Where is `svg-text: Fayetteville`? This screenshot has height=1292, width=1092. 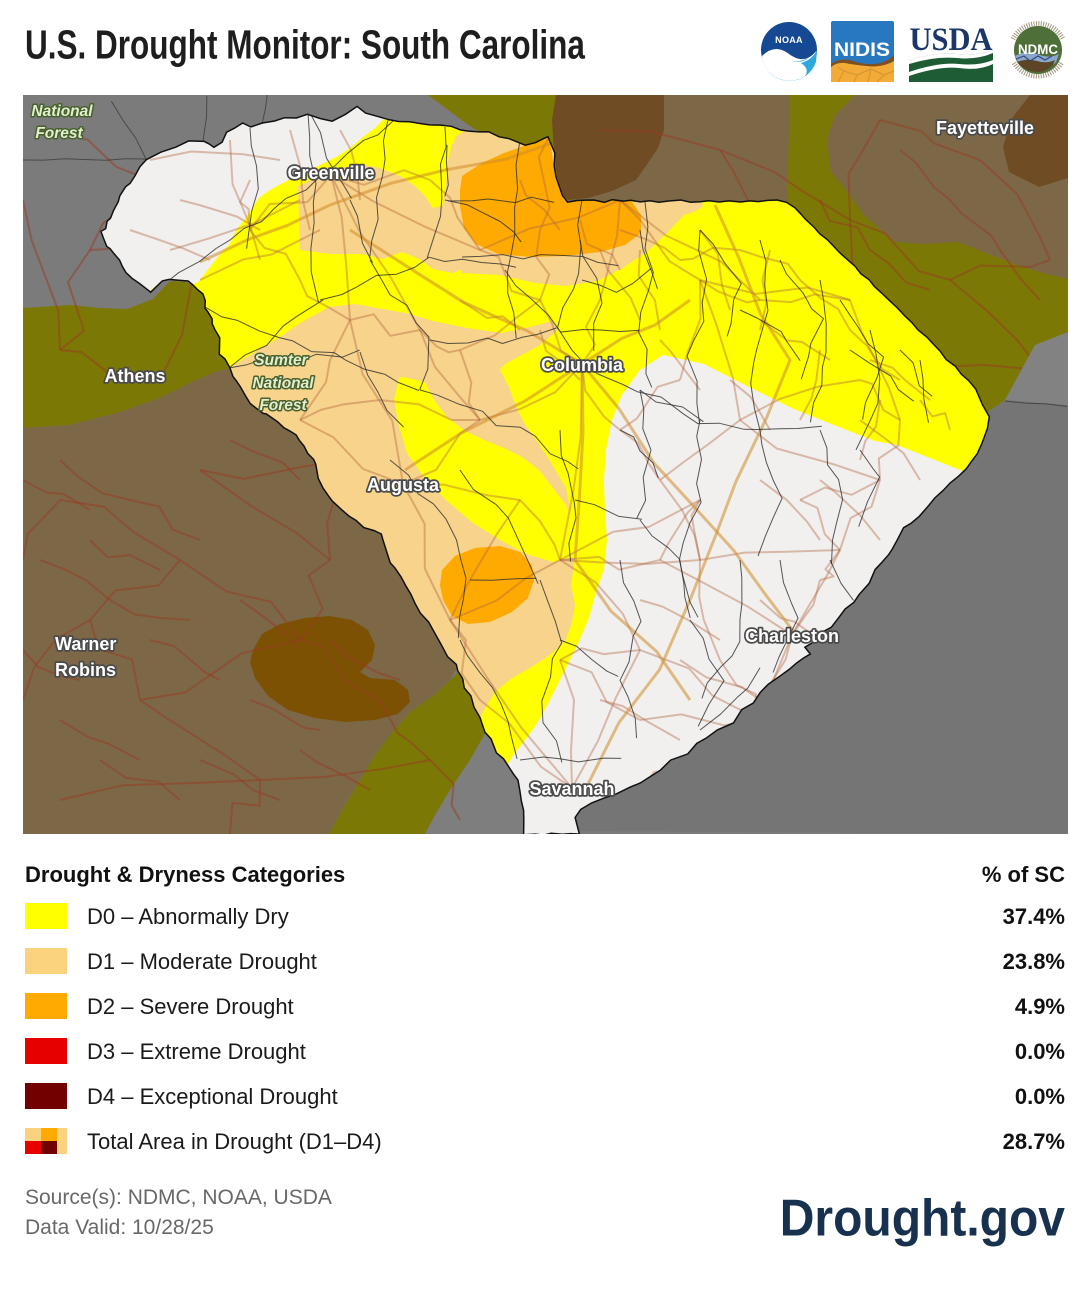
svg-text: Fayetteville is located at coordinates (985, 128).